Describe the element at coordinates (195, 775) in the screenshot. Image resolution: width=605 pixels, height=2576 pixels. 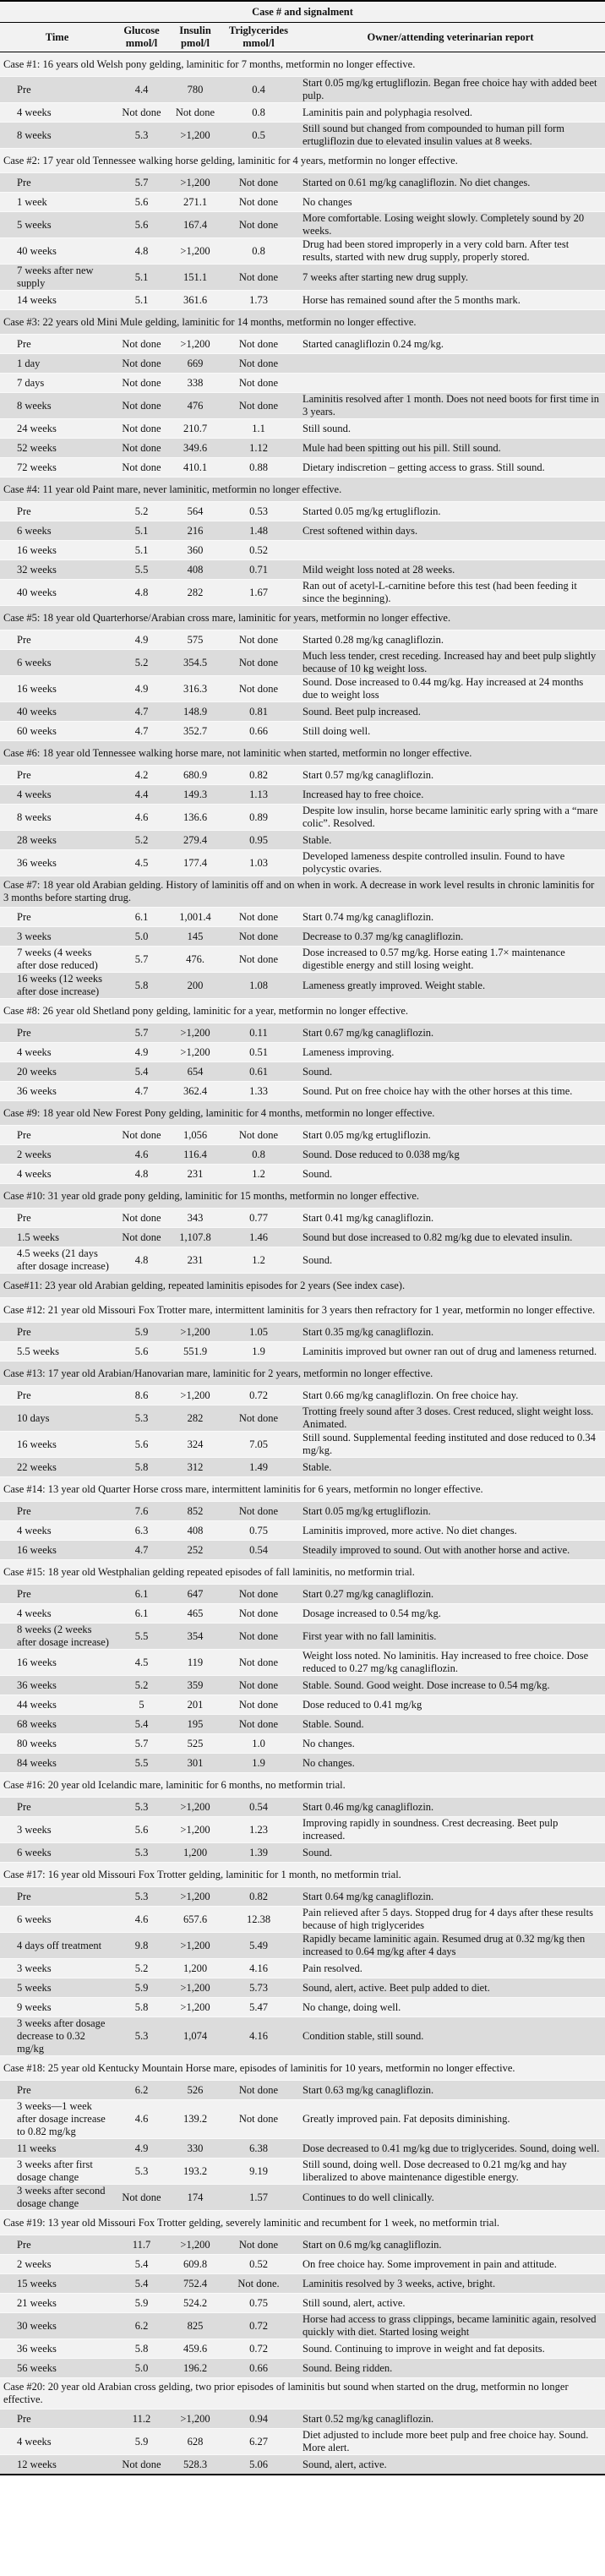
I see `insulin-cell: 680.9` at that location.